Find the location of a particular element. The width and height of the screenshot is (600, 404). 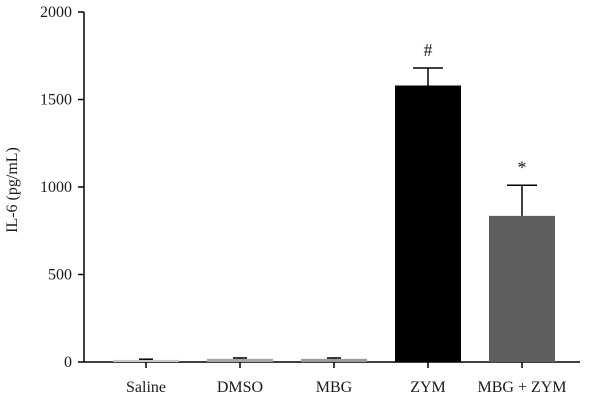

x-tick-label: MBG + ZYM is located at coordinates (521, 387).